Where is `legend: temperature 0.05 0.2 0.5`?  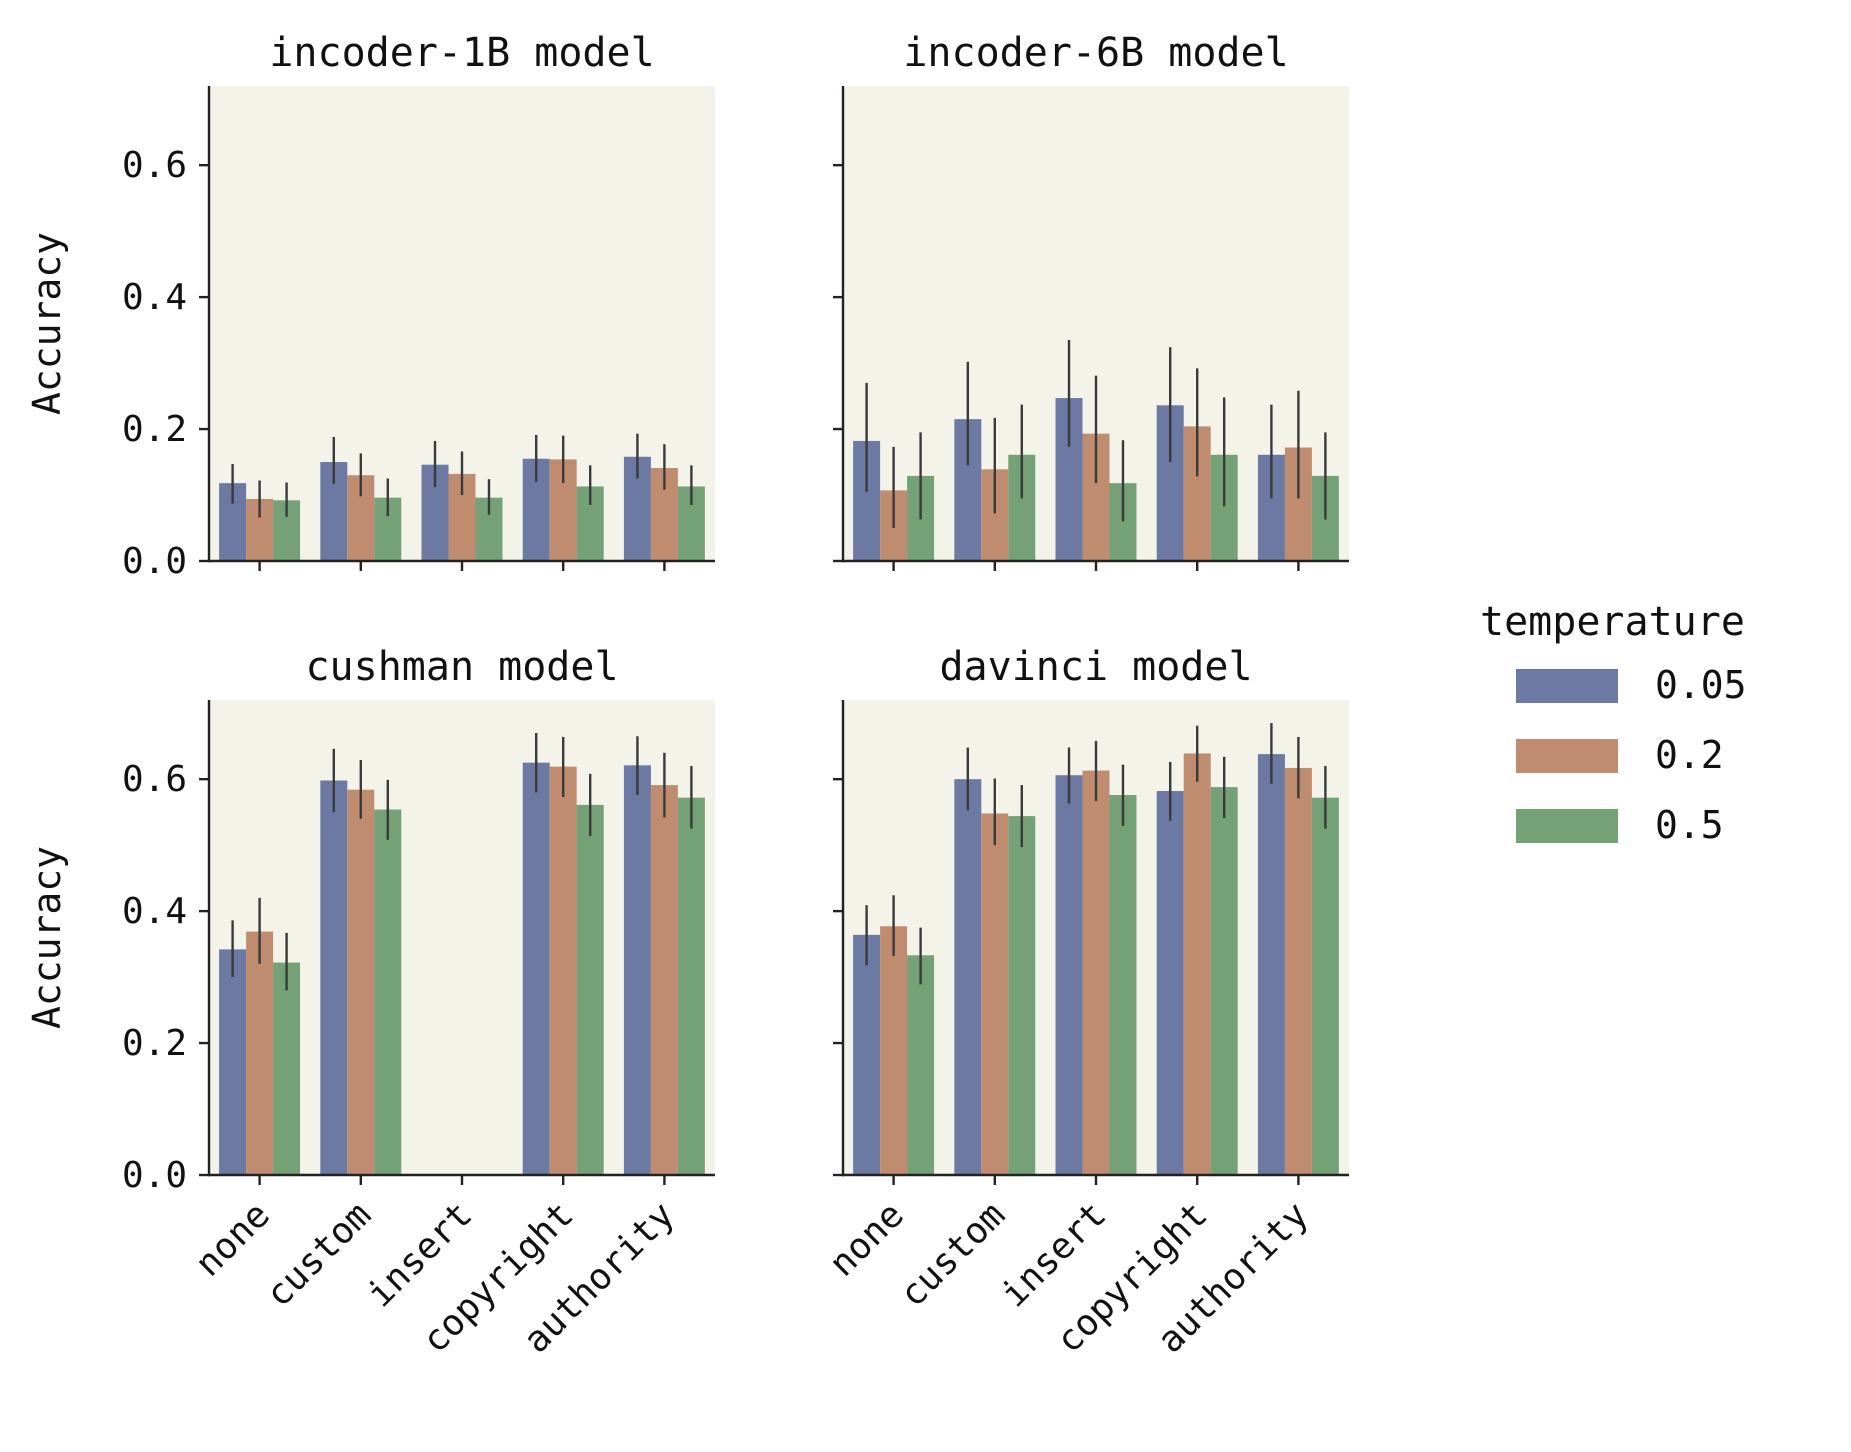
legend: temperature 0.05 0.2 0.5 is located at coordinates (1613, 723).